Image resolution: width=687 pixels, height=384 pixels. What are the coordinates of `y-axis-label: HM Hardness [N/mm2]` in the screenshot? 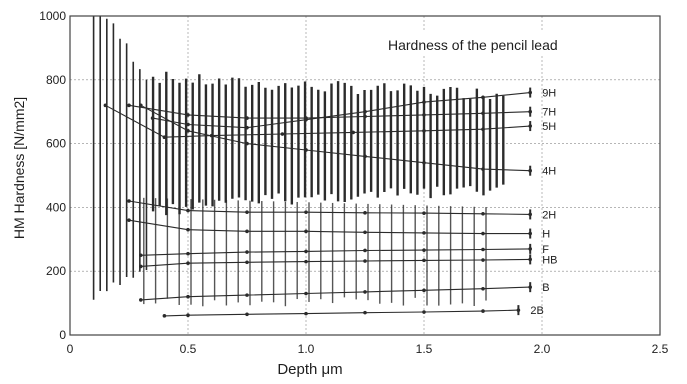 It's located at (19, 168).